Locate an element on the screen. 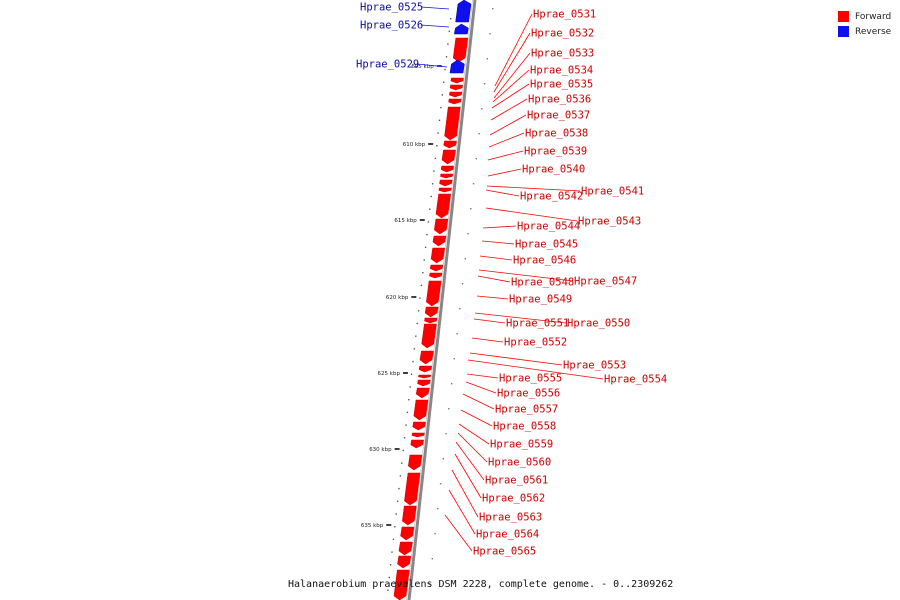 Image resolution: width=900 pixels, height=600 pixels. gene-label-hprae-0552: Hprae_0552 is located at coordinates (535, 343).